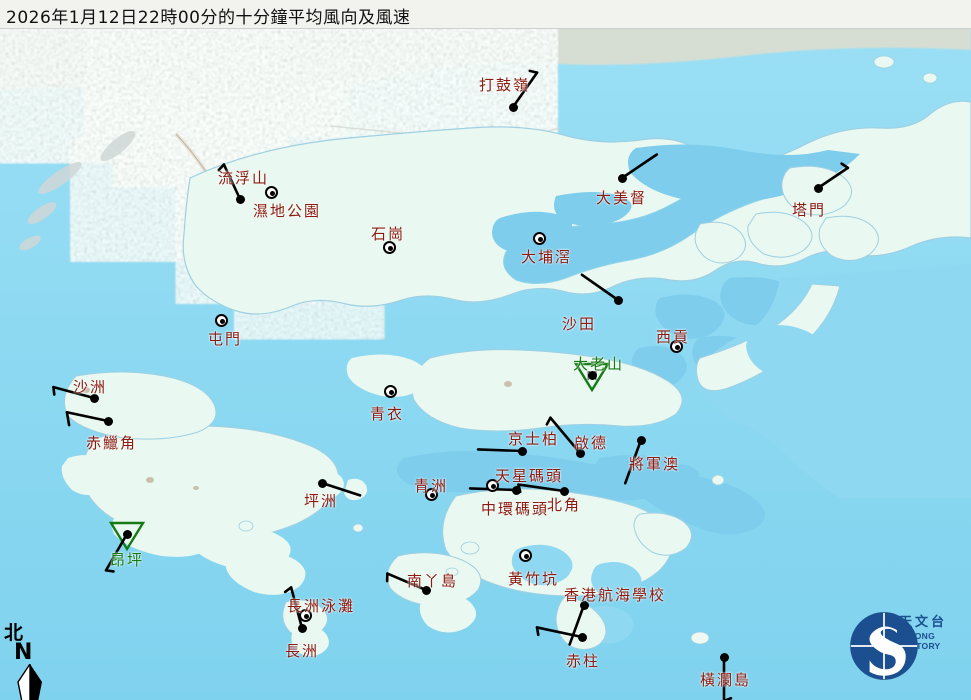 The height and width of the screenshot is (700, 971). I want to click on station-label: 中環碼頭, so click(515, 509).